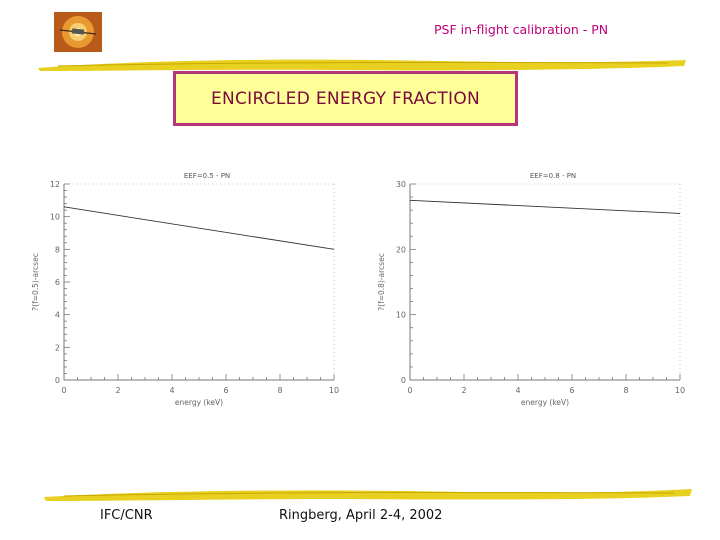  What do you see at coordinates (553, 176) in the screenshot?
I see `chart-title: EEF=0.8 - PN` at bounding box center [553, 176].